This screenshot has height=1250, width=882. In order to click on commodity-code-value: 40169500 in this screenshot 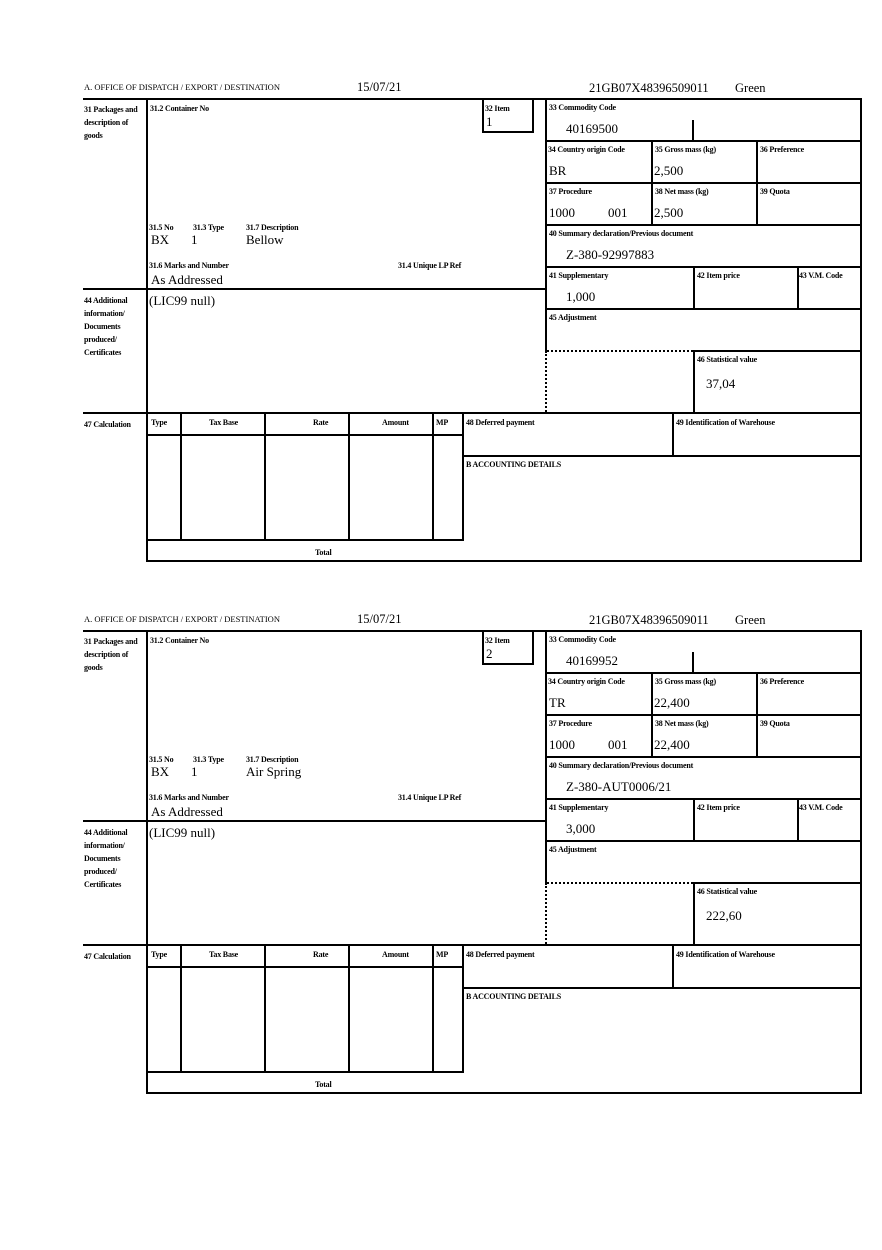, I will do `click(592, 128)`.